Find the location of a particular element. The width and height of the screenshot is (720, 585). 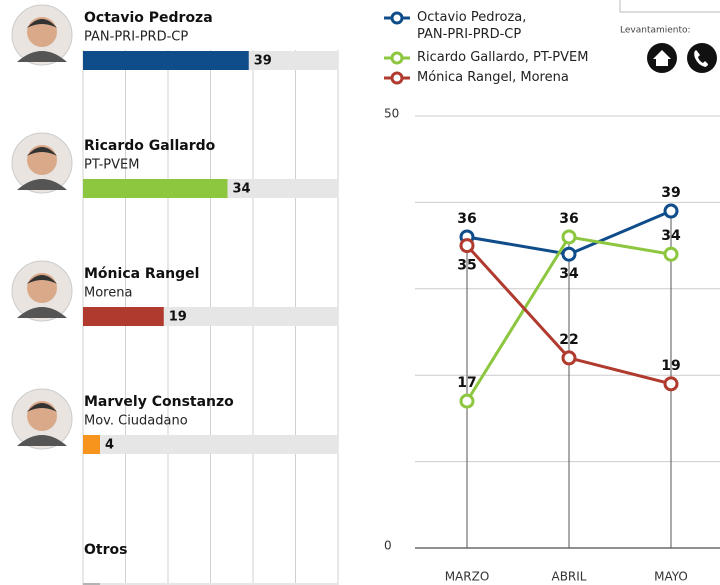

legend-label: Mónica Rangel, Morena is located at coordinates (493, 77).